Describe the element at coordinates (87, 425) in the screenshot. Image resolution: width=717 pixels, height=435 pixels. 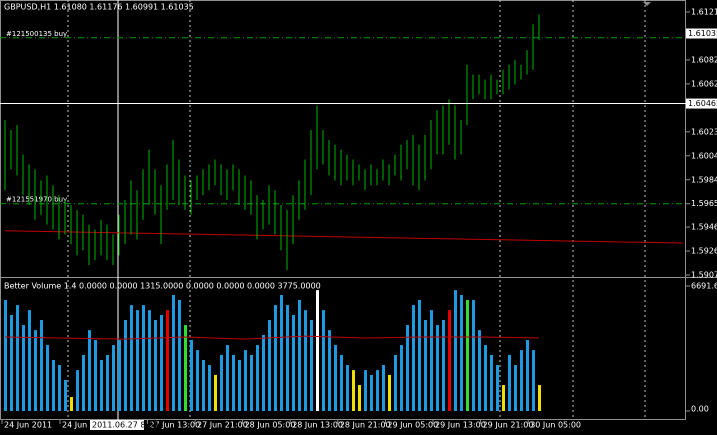
I see `x-tick-label: 24 Jun 21:00` at that location.